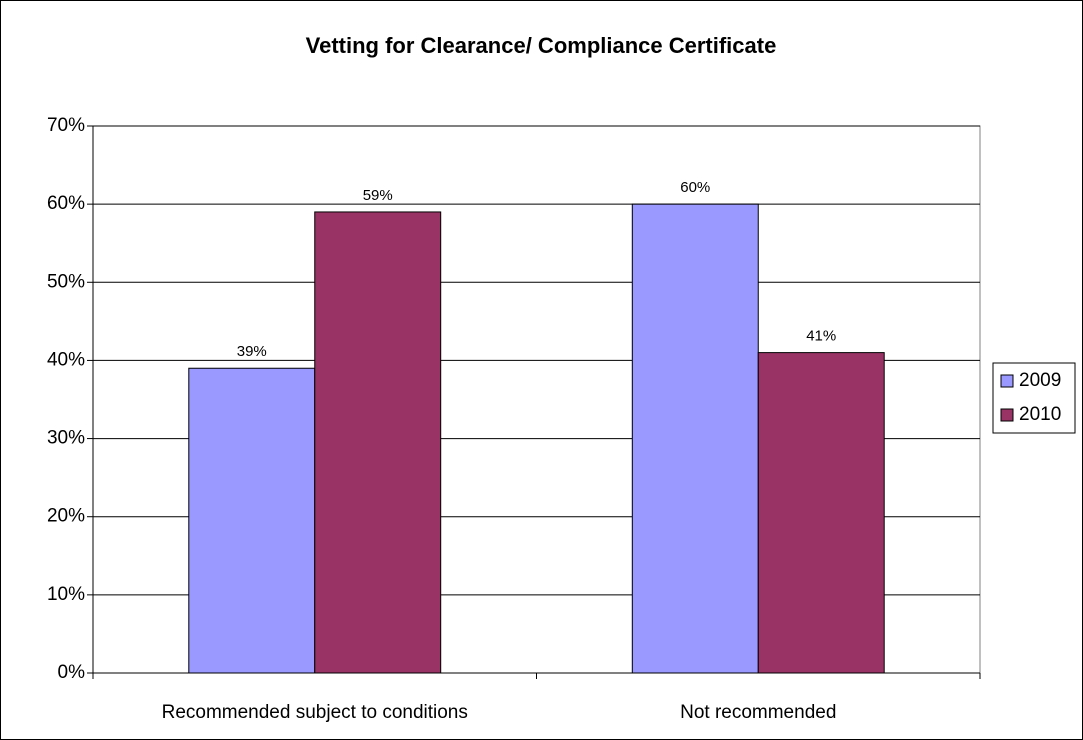 The image size is (1083, 740). Describe the element at coordinates (66, 359) in the screenshot. I see `y-tick-label: 40%` at that location.